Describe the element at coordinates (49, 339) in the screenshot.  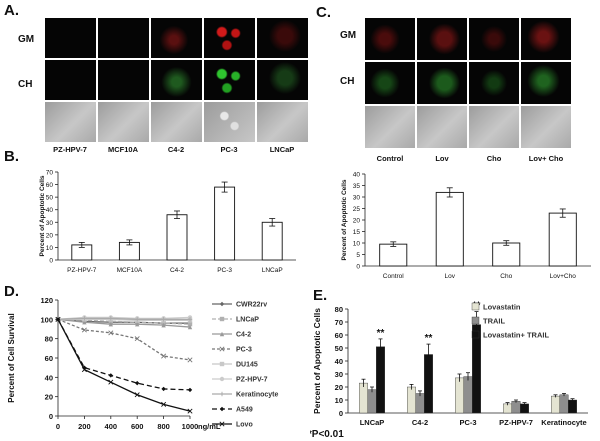
I see `y-tick-label: 80` at that location.